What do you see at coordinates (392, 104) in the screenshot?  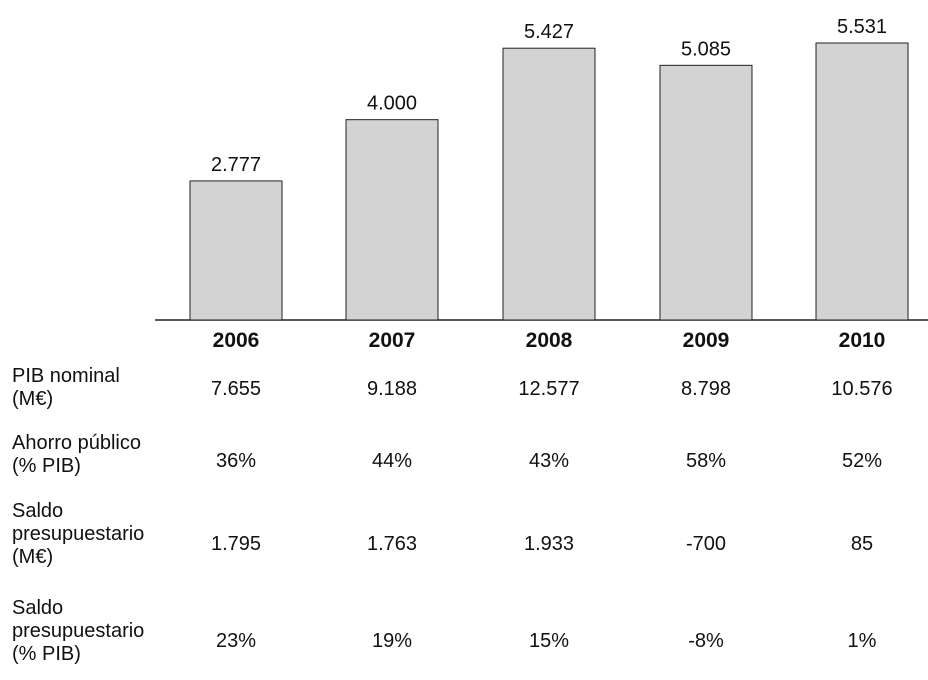 I see `data-label-2007: 4.000` at bounding box center [392, 104].